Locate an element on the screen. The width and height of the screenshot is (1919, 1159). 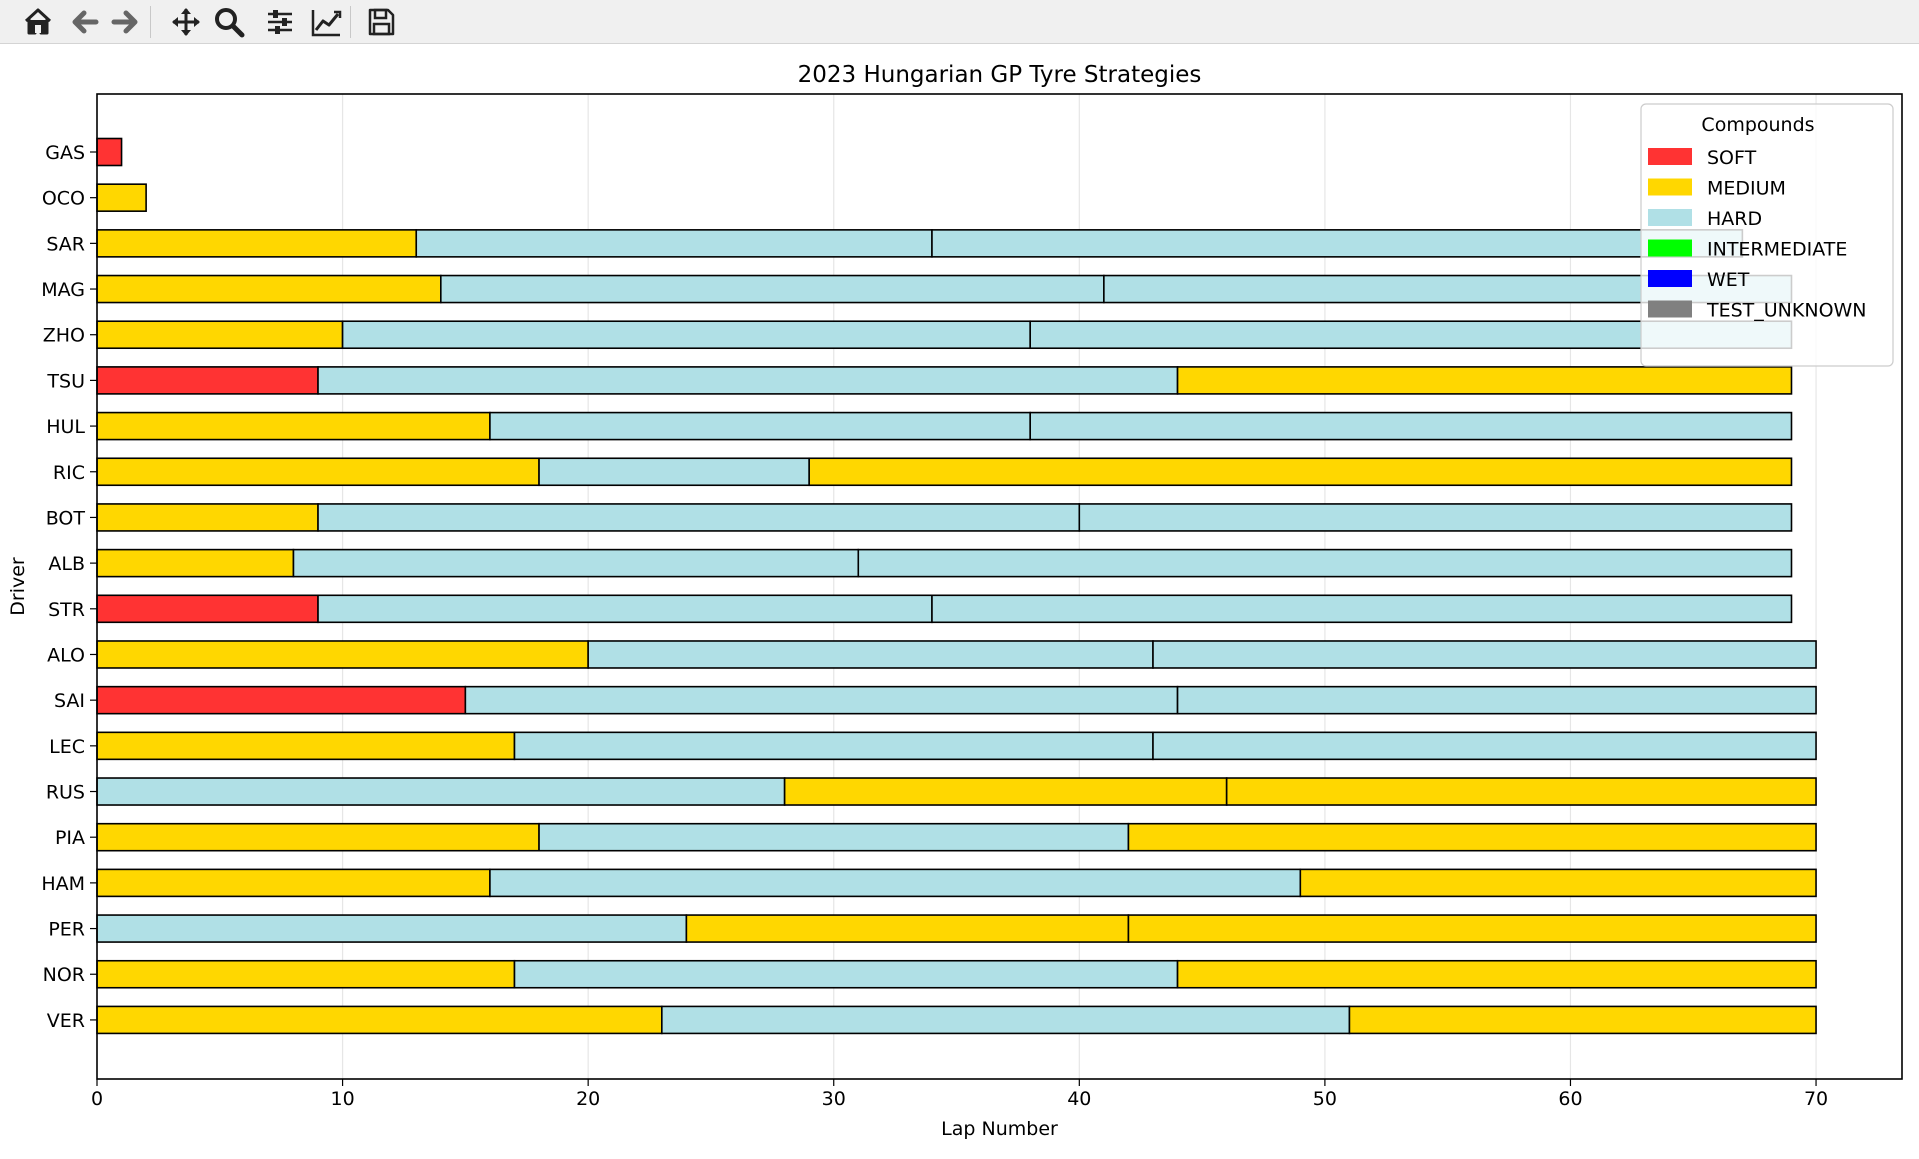
y-tick-label: PIA is located at coordinates (70, 838).